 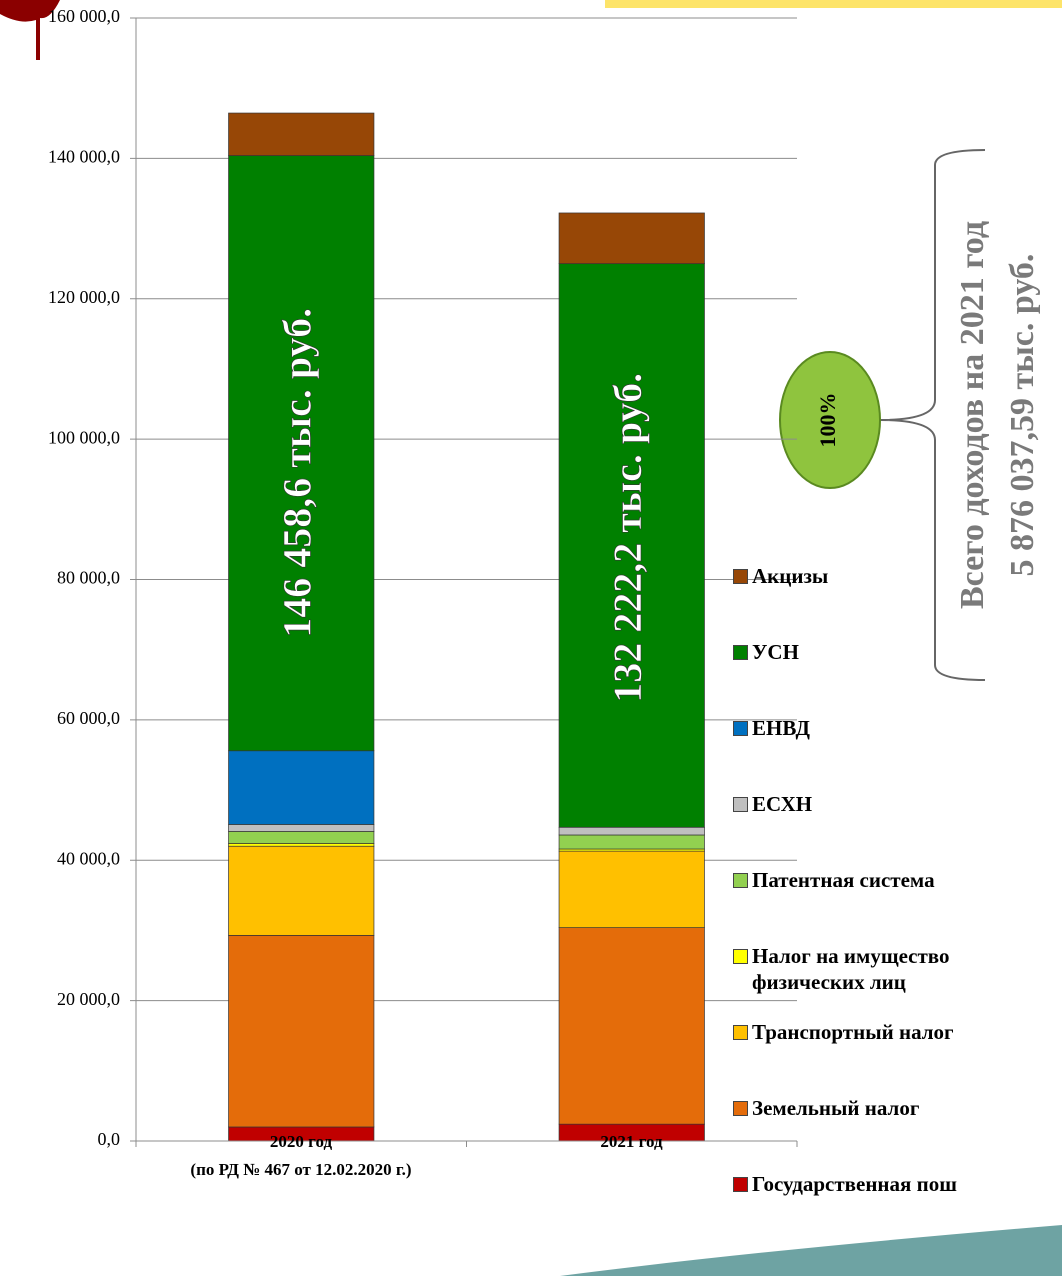 What do you see at coordinates (854, 1184) in the screenshot?
I see `legend-label: Государственная пош` at bounding box center [854, 1184].